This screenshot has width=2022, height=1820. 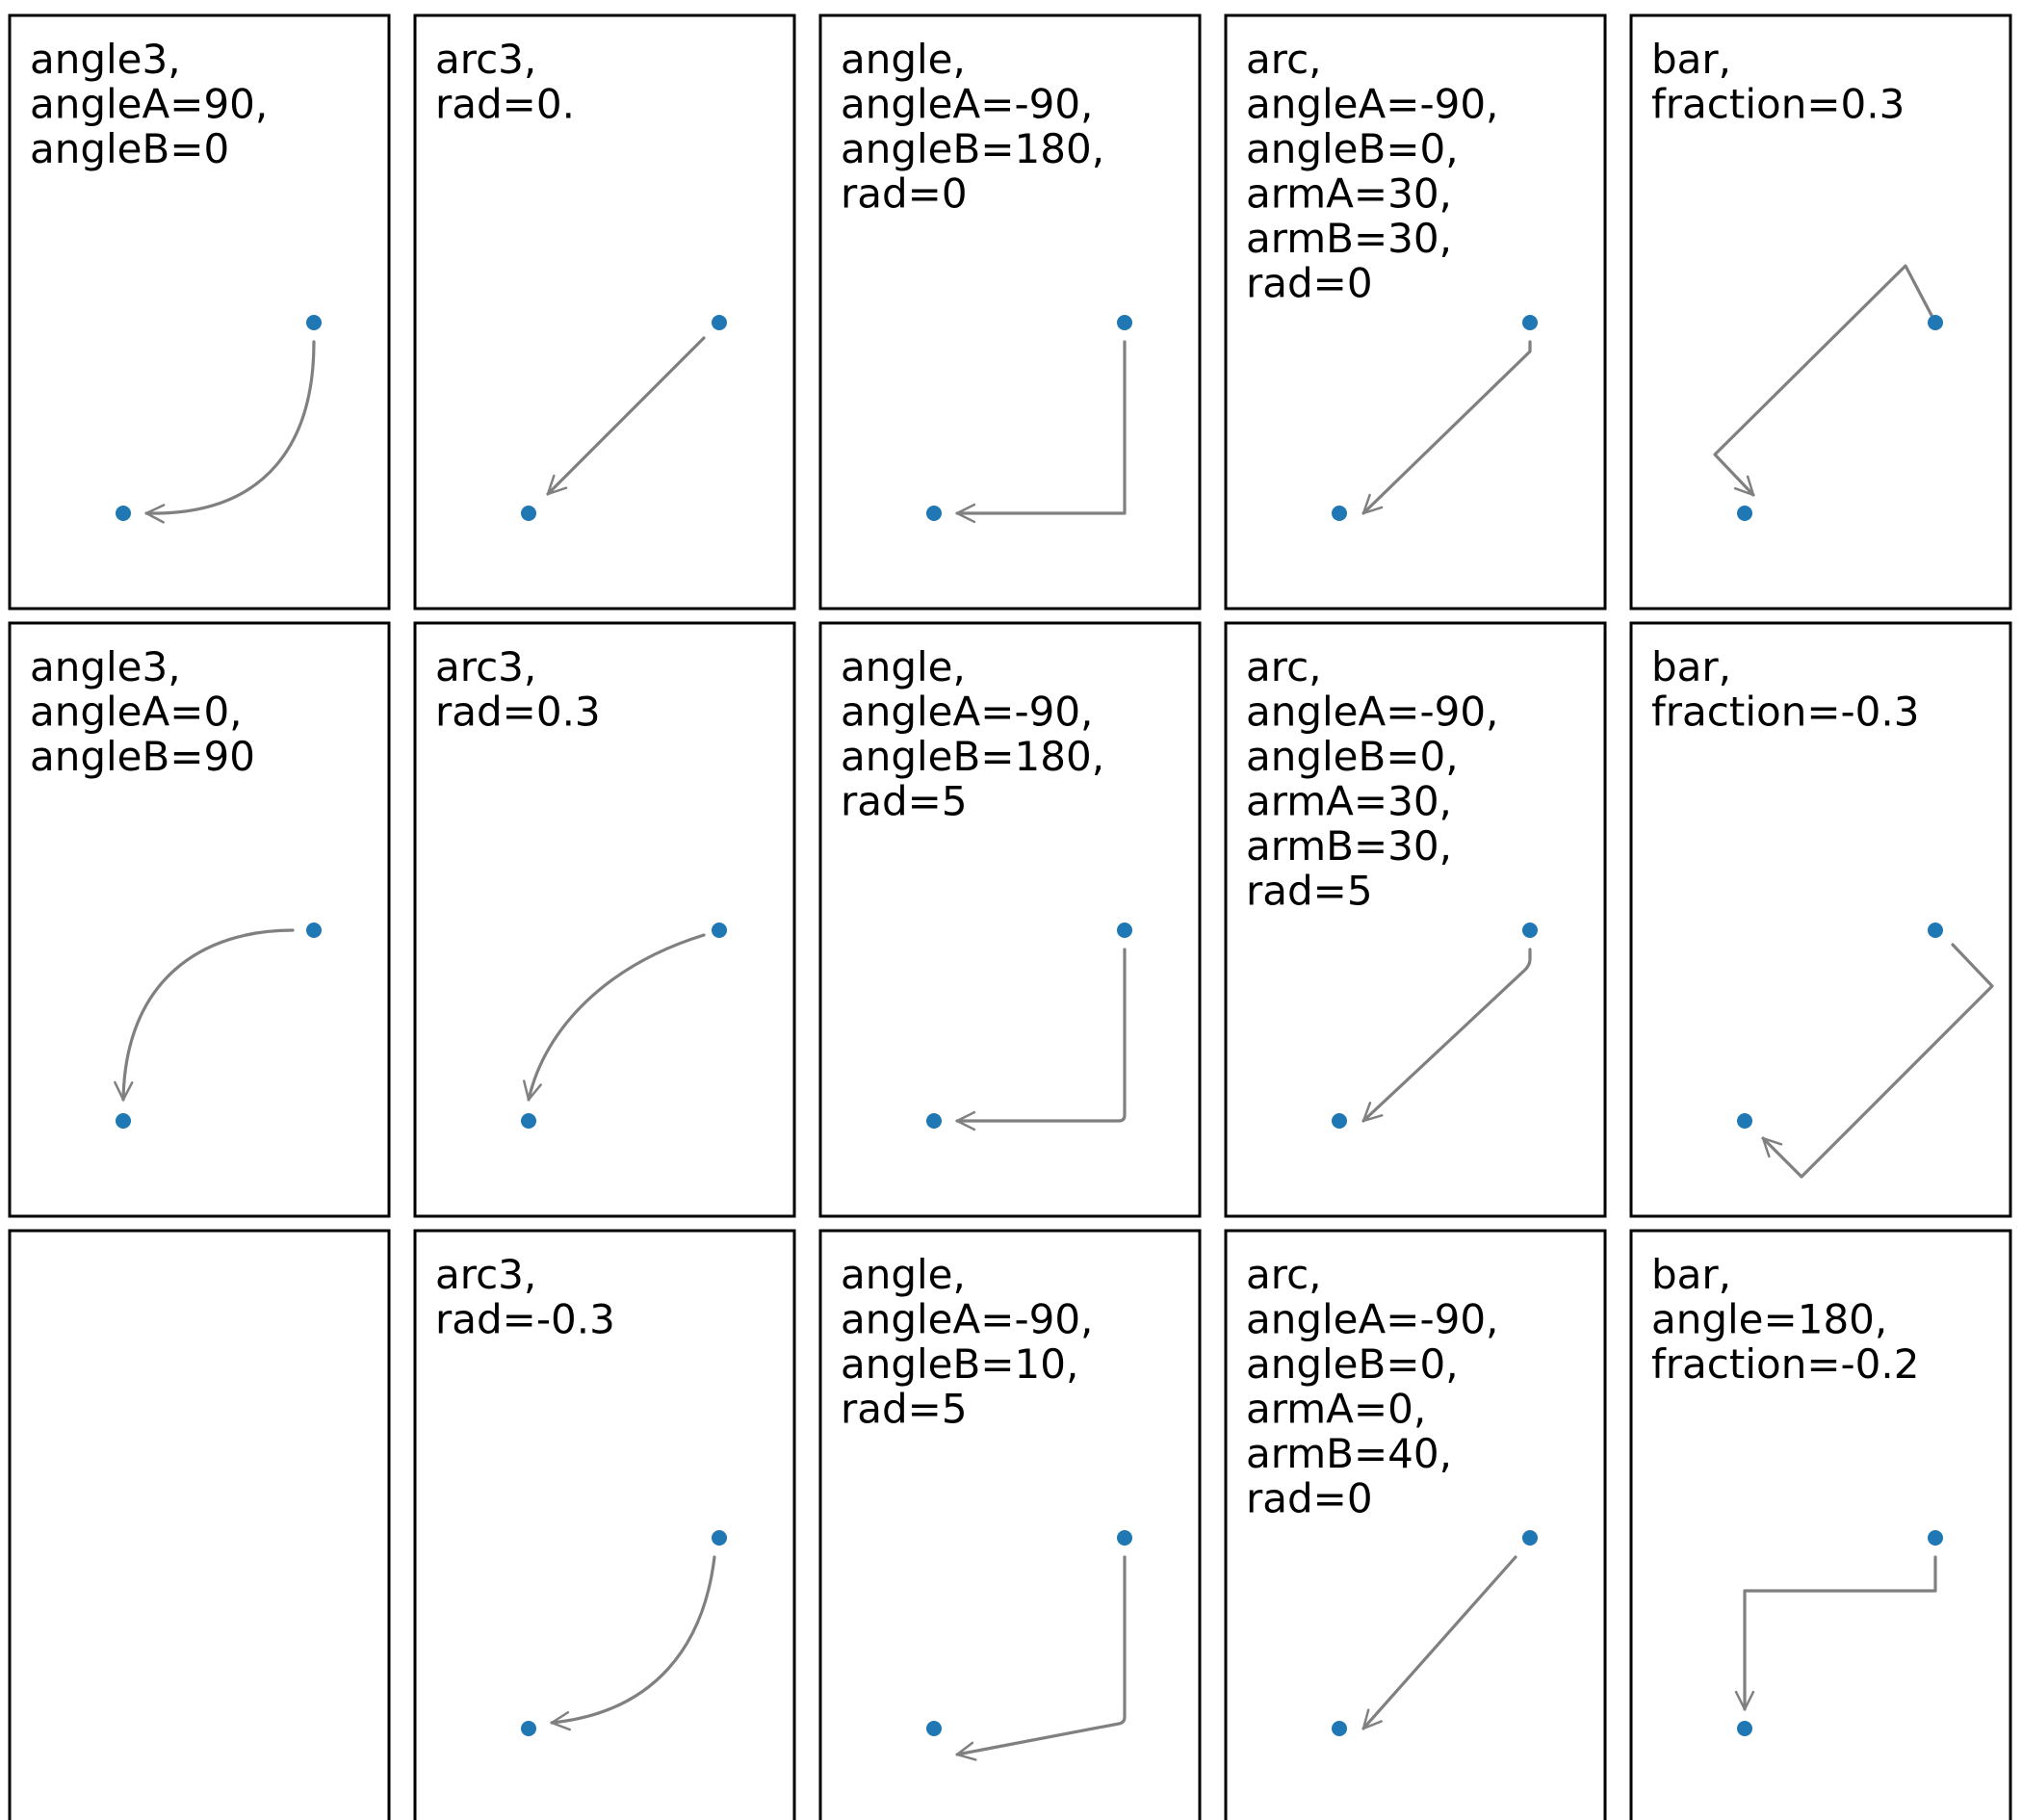 I want to click on panel-label: arc3, rad=0.3, so click(x=518, y=689).